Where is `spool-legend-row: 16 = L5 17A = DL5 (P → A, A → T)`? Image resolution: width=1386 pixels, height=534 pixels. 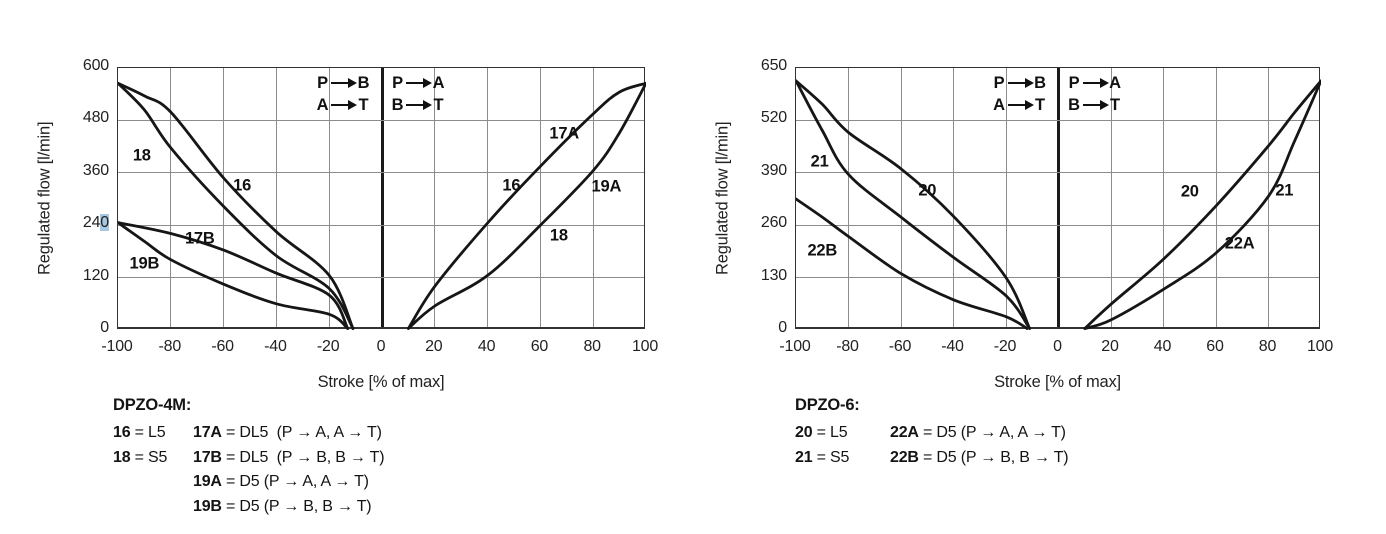 spool-legend-row: 16 = L5 17A = DL5 (P → A, A → T) is located at coordinates (248, 433).